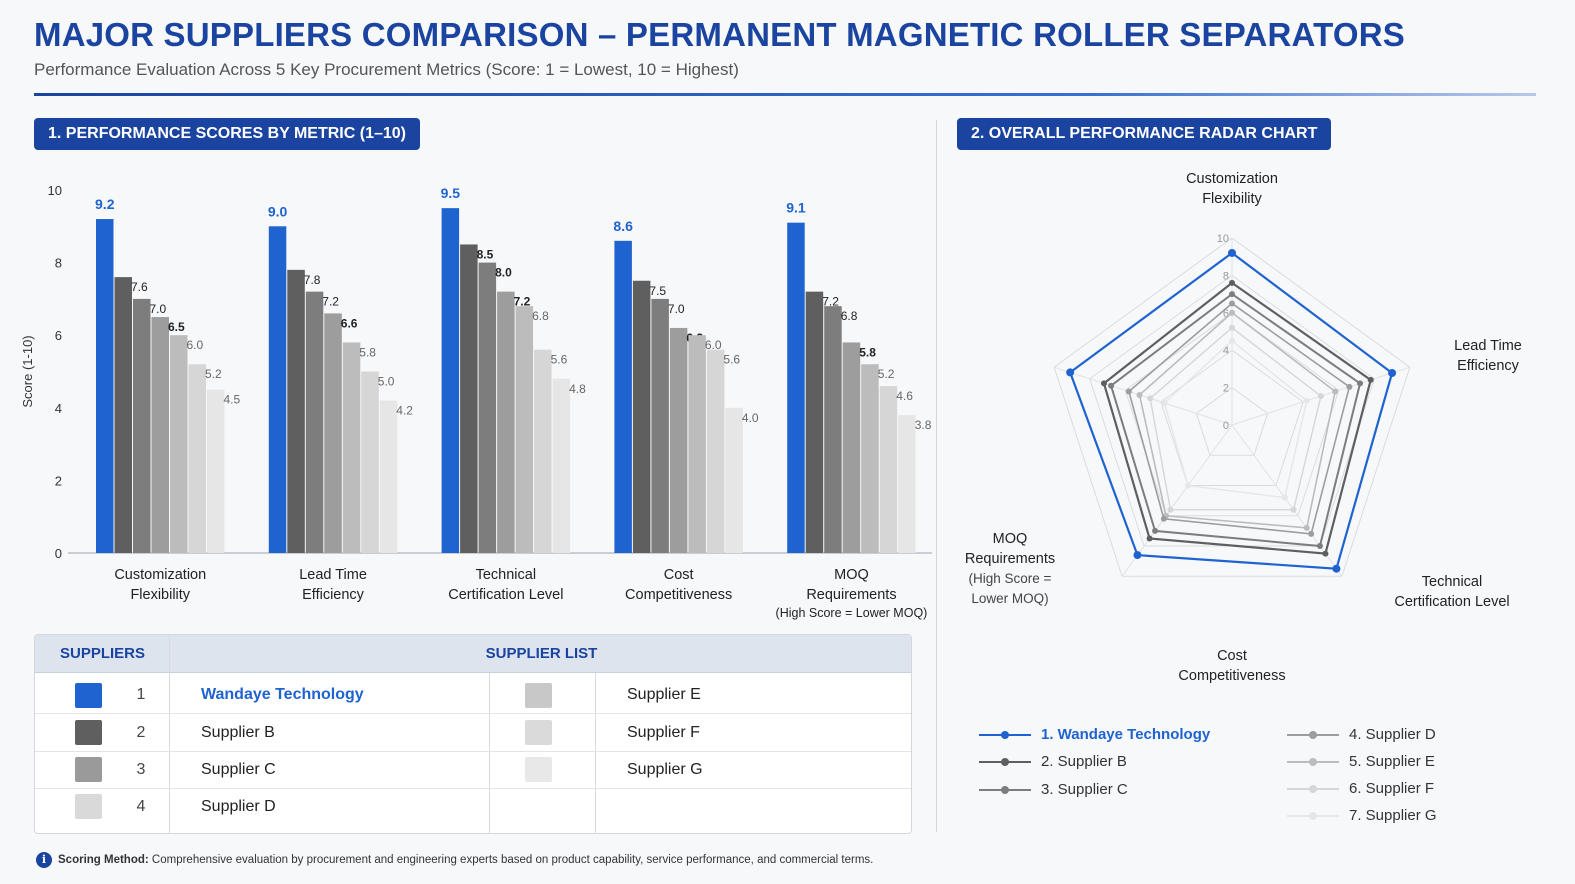 The height and width of the screenshot is (884, 1575). What do you see at coordinates (58, 408) in the screenshot?
I see `y-tick-label: 4` at bounding box center [58, 408].